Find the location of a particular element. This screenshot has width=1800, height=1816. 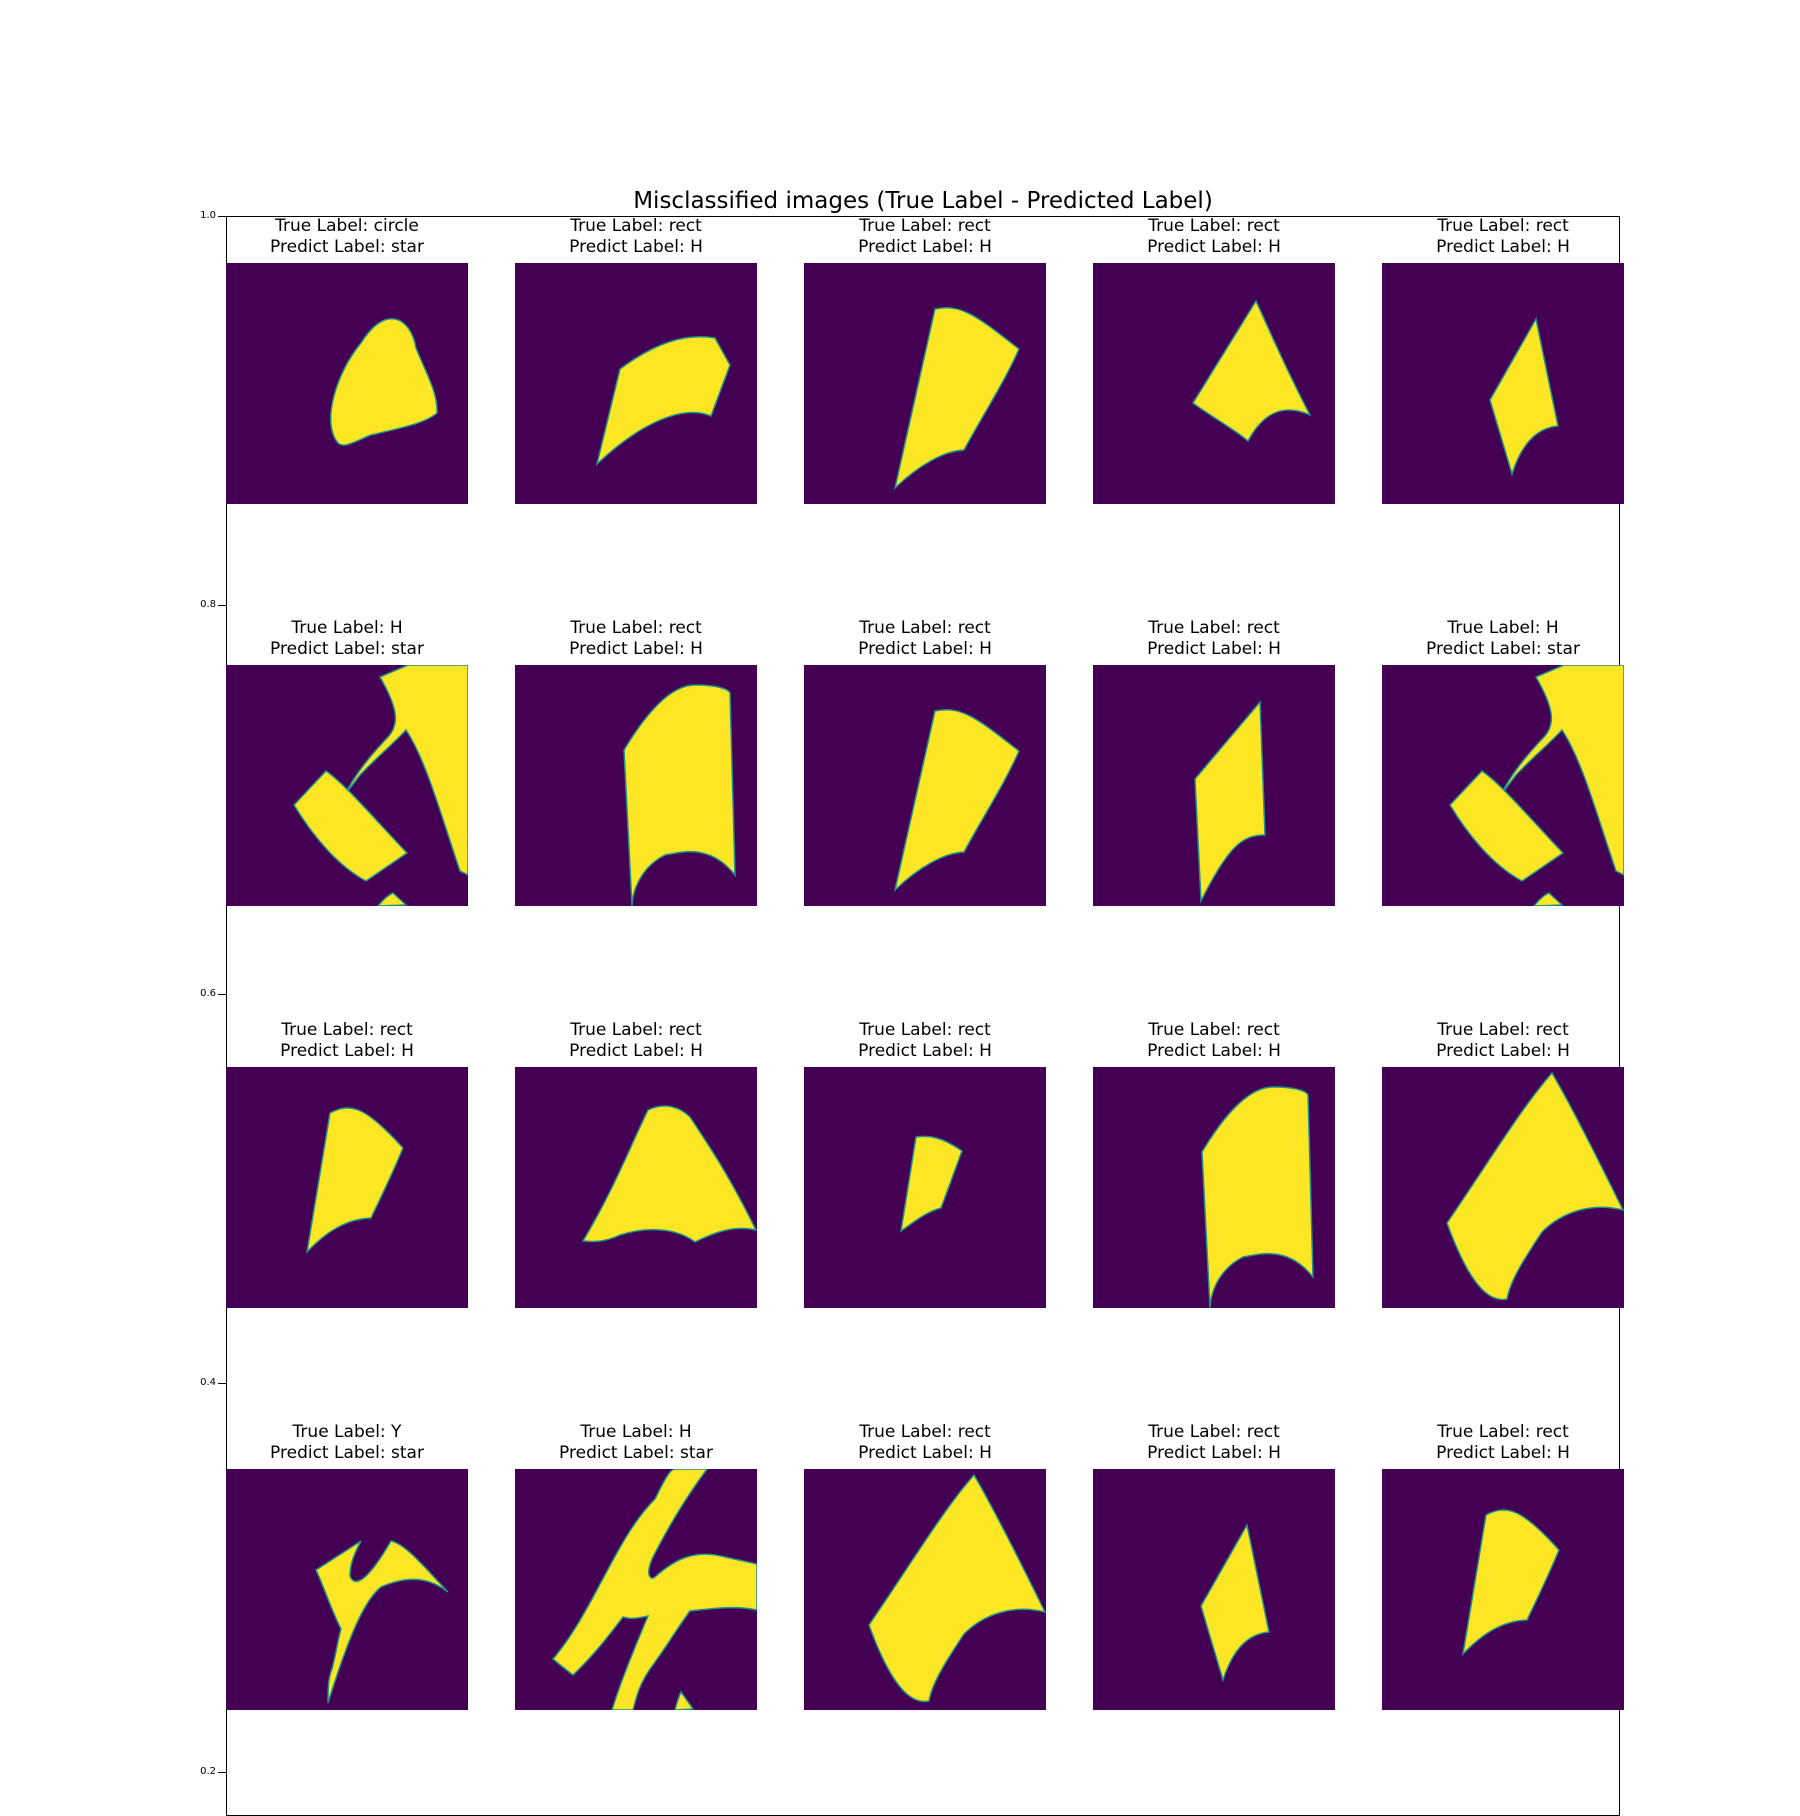

panel-title: True Label: Y Predict Label: star is located at coordinates (347, 1446).